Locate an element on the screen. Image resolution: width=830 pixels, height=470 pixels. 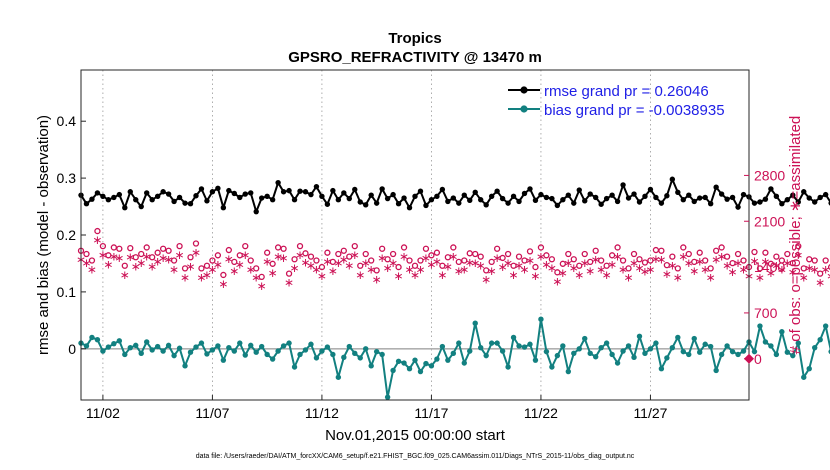
legend-bias-label: bias grand pr = -0.0038935 is located at coordinates (634, 110).